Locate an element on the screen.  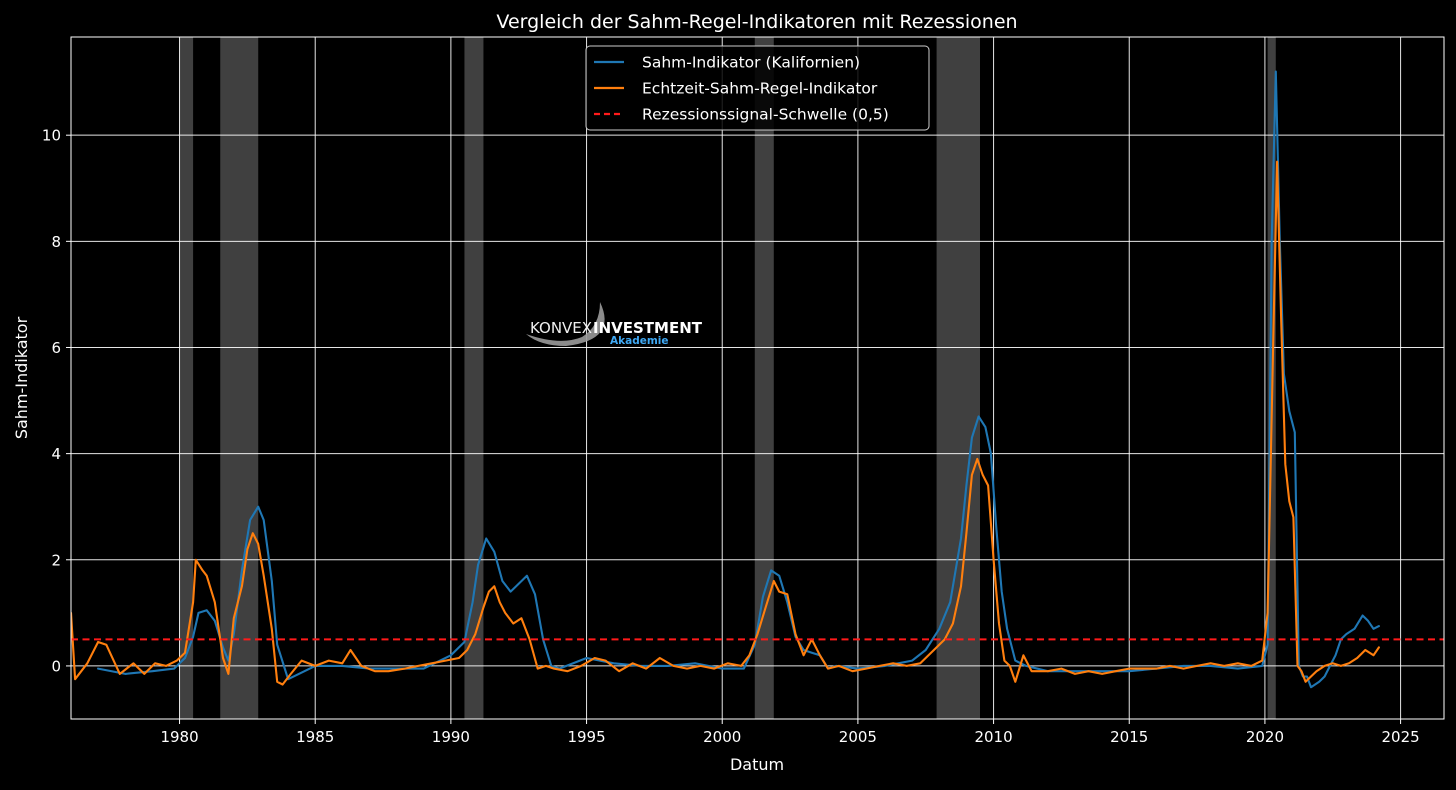
legend-label-echtzeit-sahm: Echtzeit-Sahm-Regel-Indikator is located at coordinates (760, 89).